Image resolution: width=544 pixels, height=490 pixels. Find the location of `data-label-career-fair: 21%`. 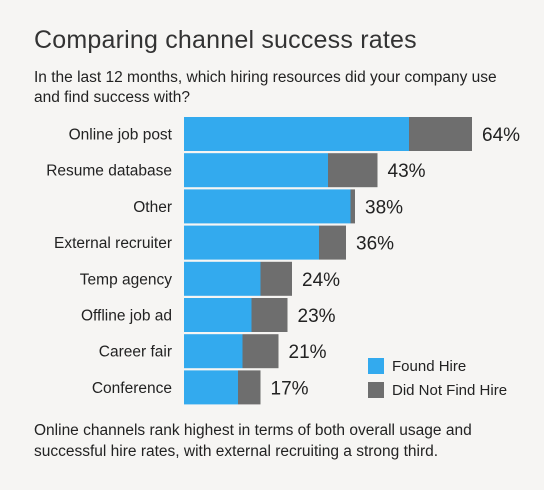

data-label-career-fair: 21% is located at coordinates (308, 352).